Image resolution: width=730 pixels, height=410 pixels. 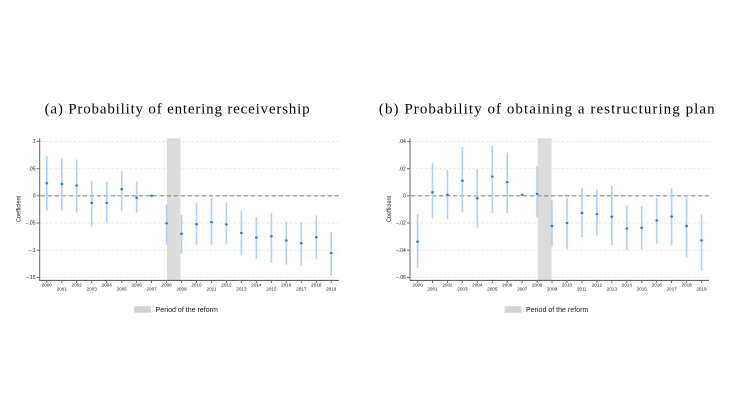 I want to click on svg-text: .02, so click(x=402, y=169).